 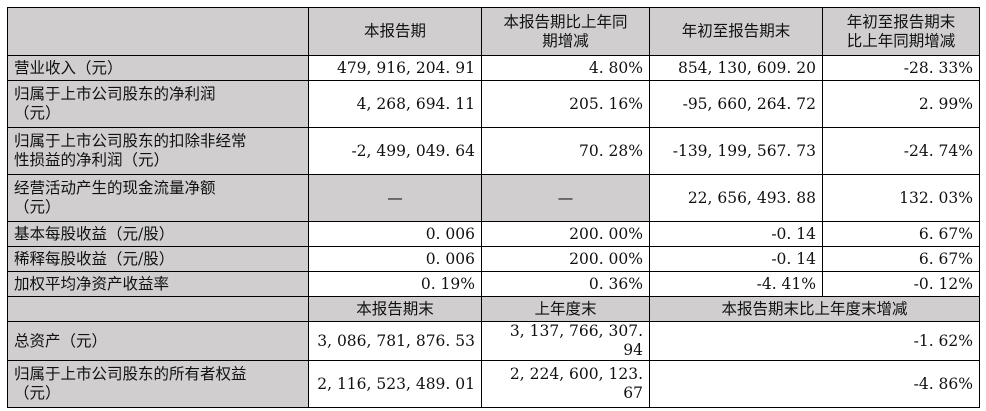 I want to click on header-ytd-yoy-change: 年初至报告期末 比上年同期增减, so click(x=901, y=31).